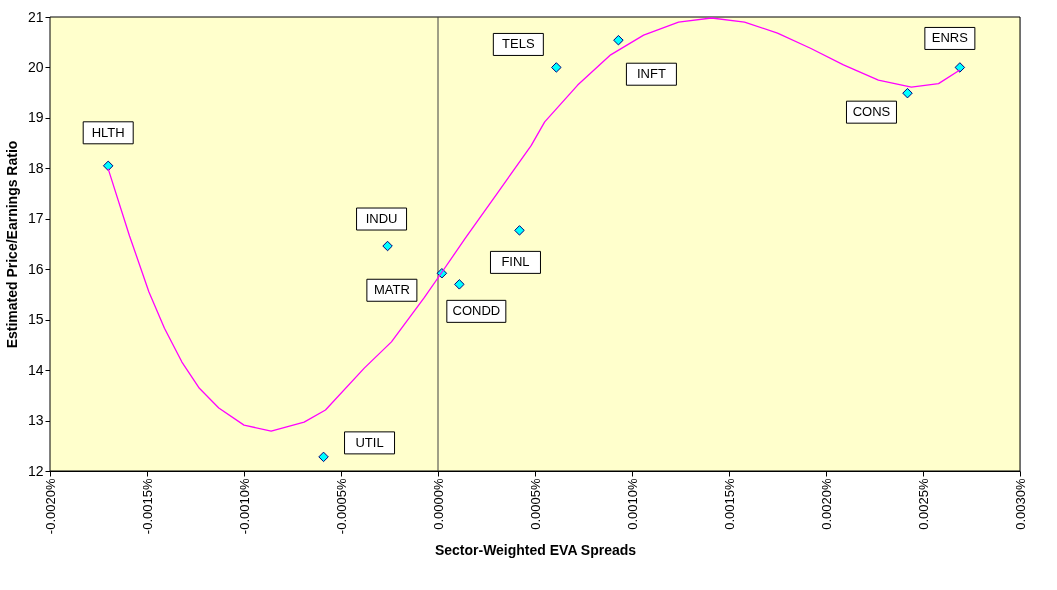 Image resolution: width=1057 pixels, height=590 pixels. I want to click on y-tick-label: 18, so click(35, 167).